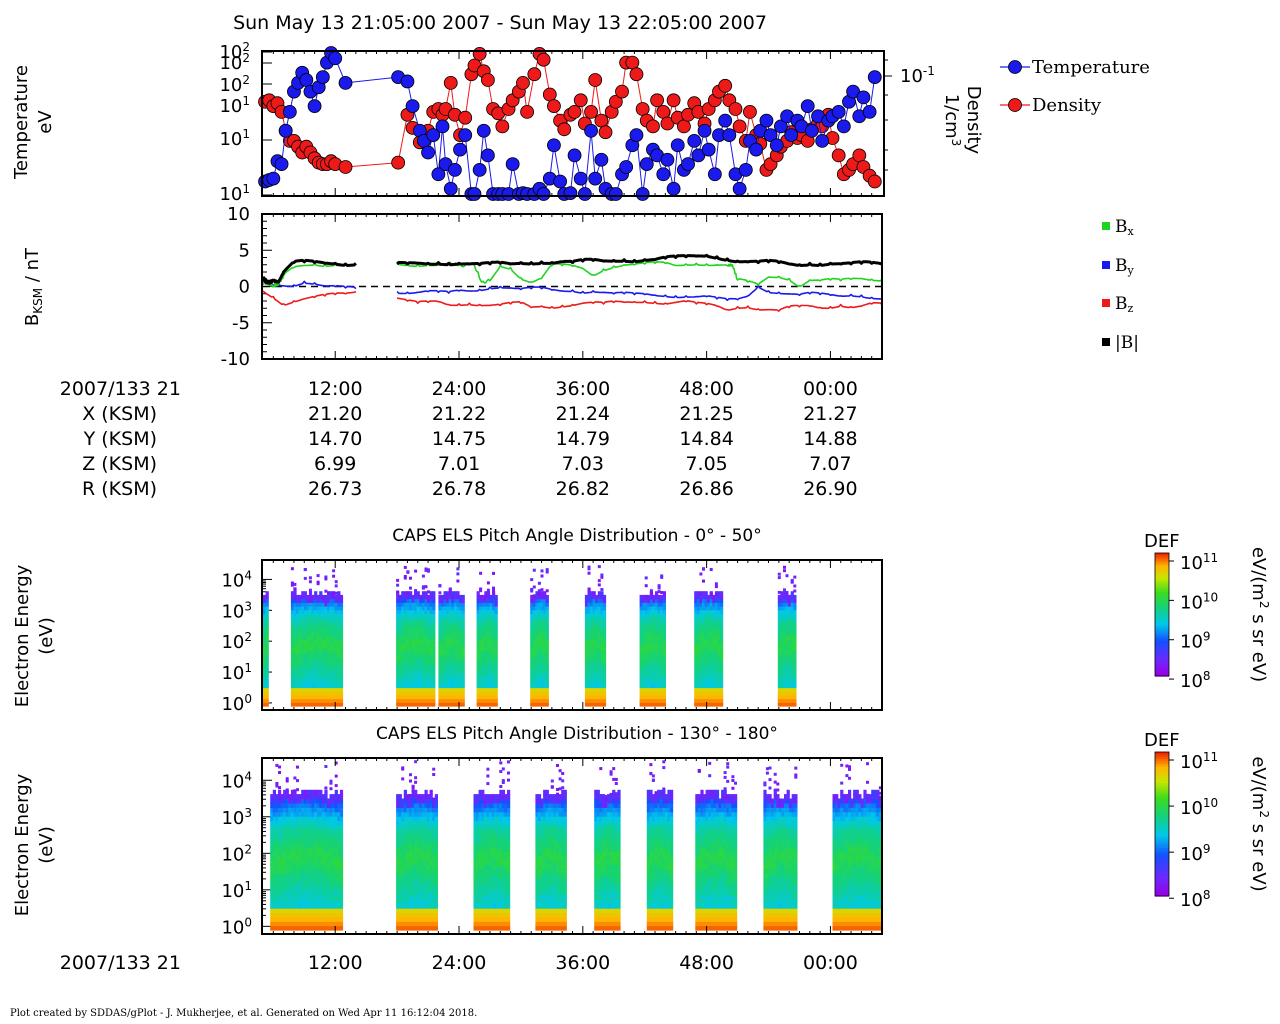  What do you see at coordinates (279, 767) in the screenshot?
I see `pad-130-180-cell` at bounding box center [279, 767].